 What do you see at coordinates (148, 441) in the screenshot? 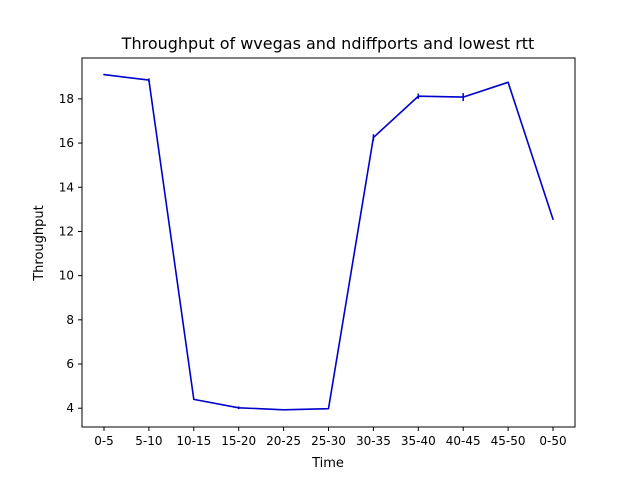
I see `x-tick-label: 5-10` at bounding box center [148, 441].